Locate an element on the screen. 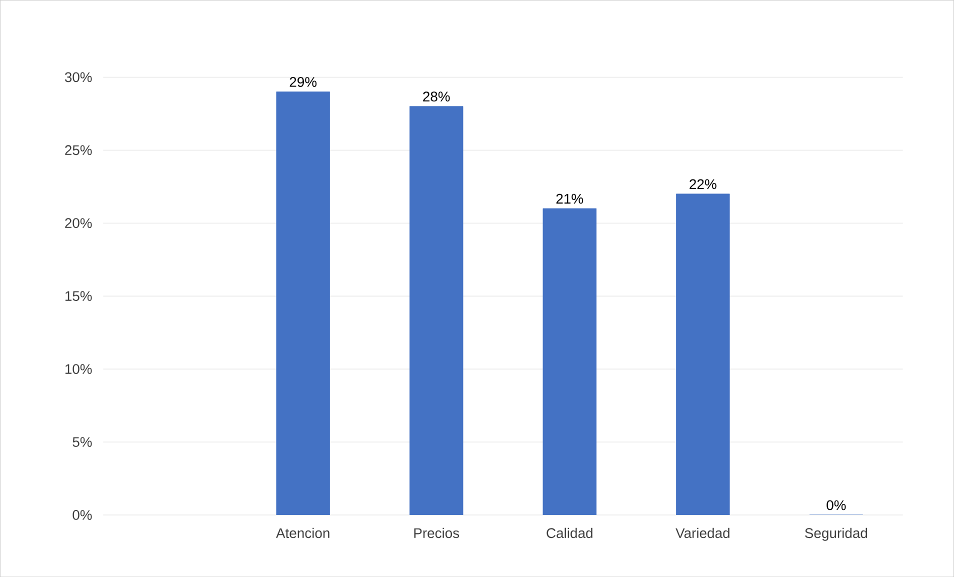 Image resolution: width=954 pixels, height=577 pixels. y-tick-label: 15% is located at coordinates (78, 296).